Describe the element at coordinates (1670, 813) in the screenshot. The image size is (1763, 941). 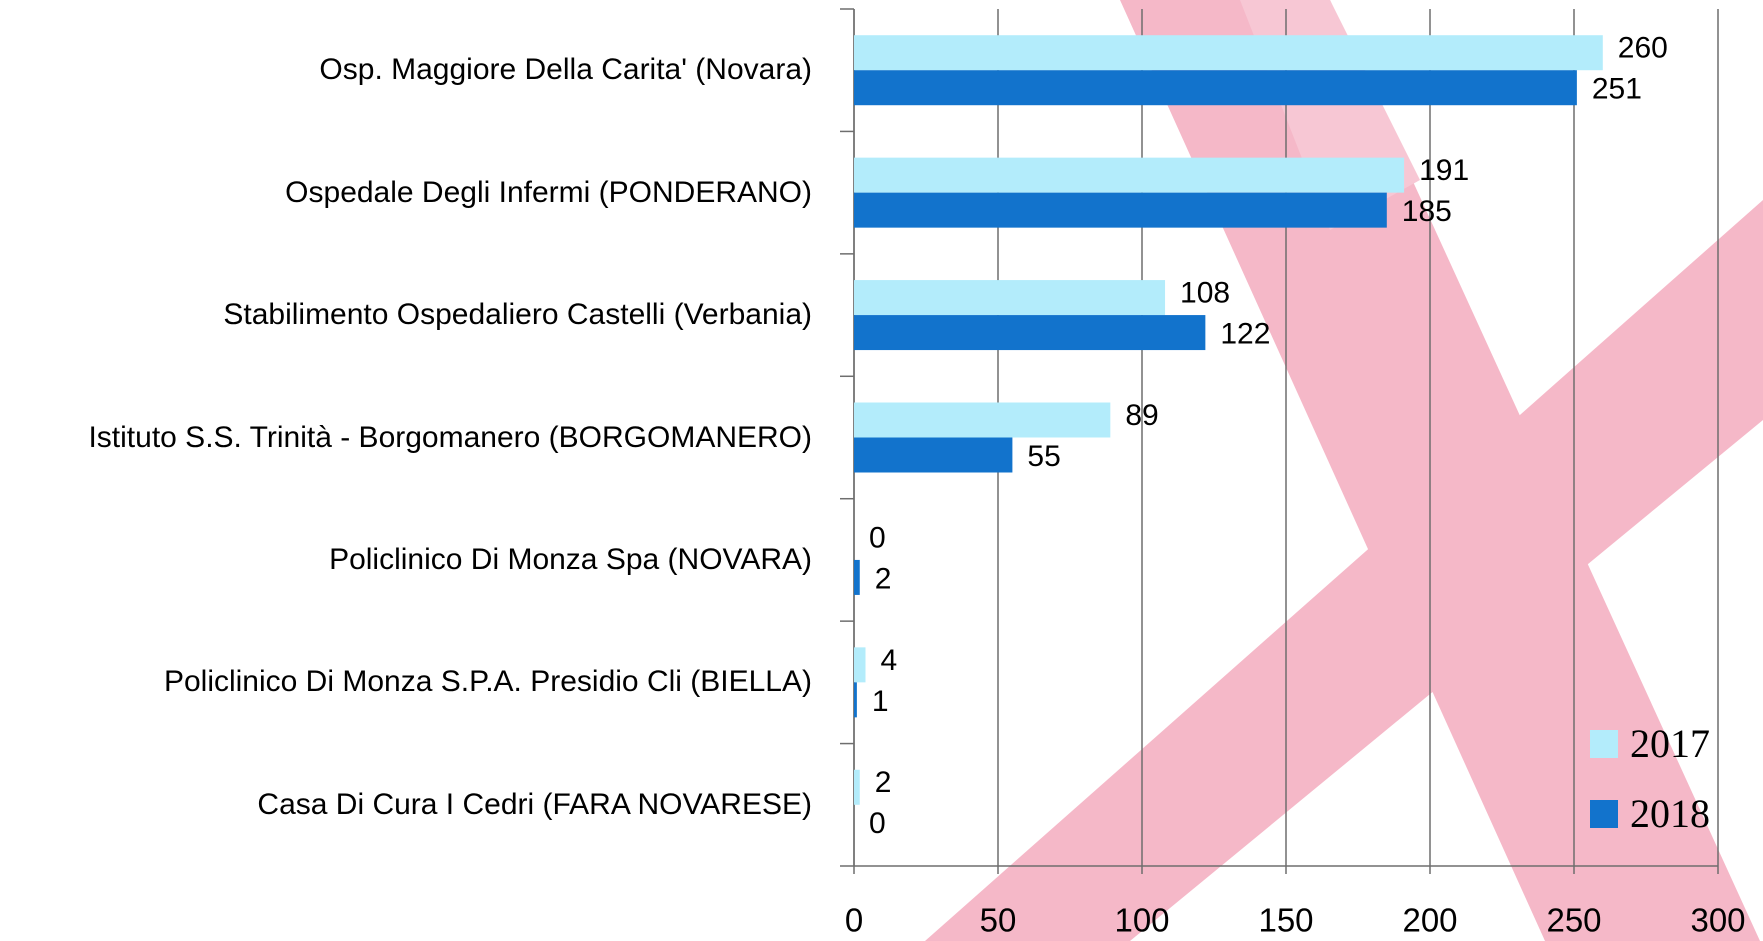
I see `legend-label: 2018` at that location.